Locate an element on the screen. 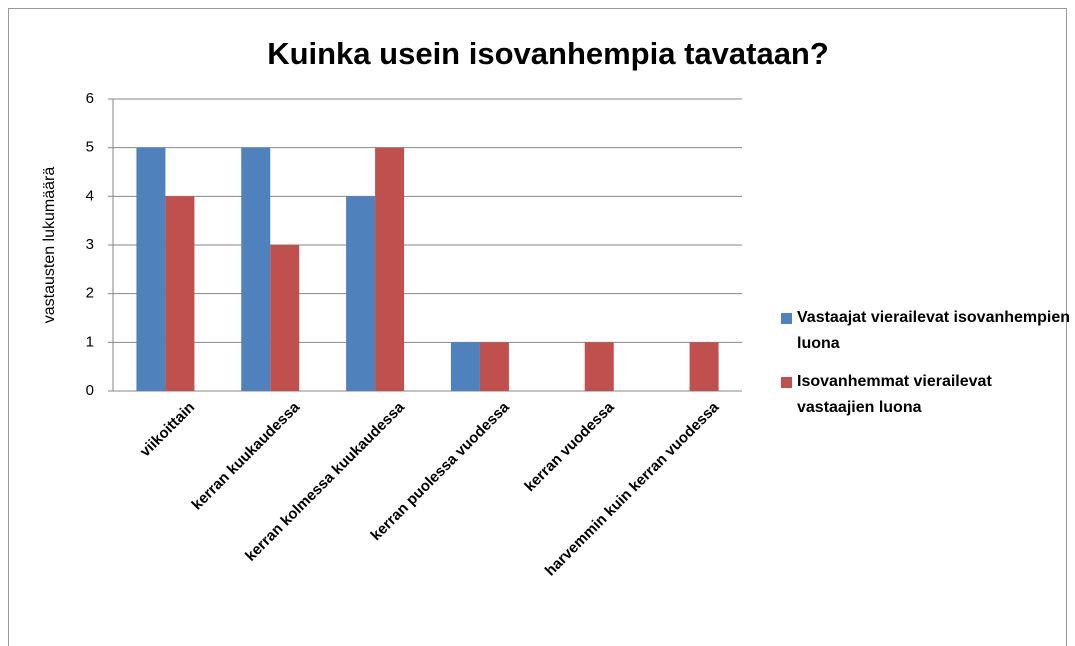 This screenshot has width=1075, height=646. x-tick-label: kerran kuukaudessa is located at coordinates (245, 455).